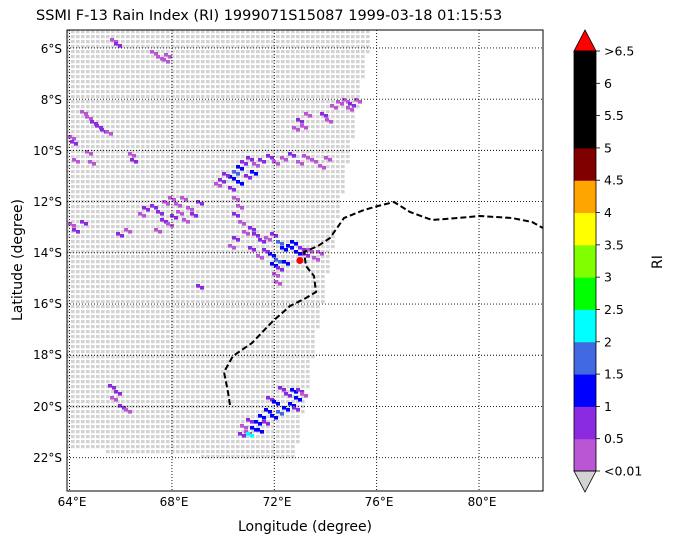  I want to click on colorbar-segments, so click(585, 261).